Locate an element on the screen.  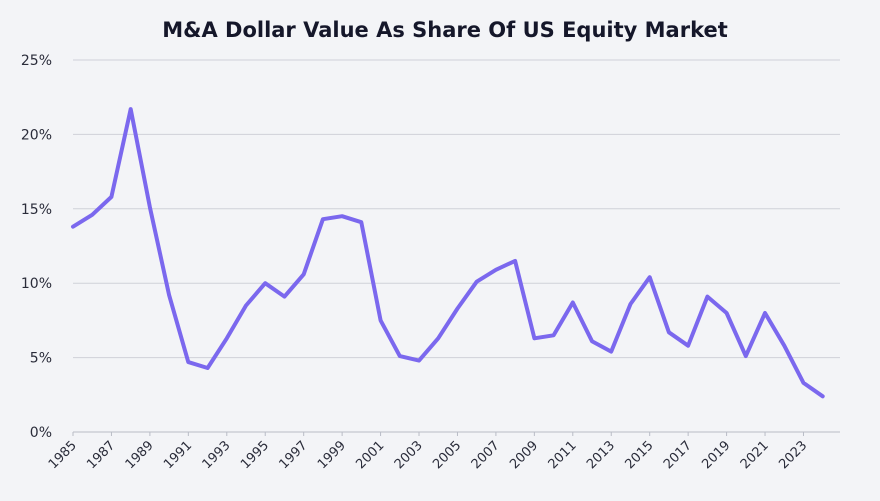
y-tick-label: 20% is located at coordinates (36, 135).